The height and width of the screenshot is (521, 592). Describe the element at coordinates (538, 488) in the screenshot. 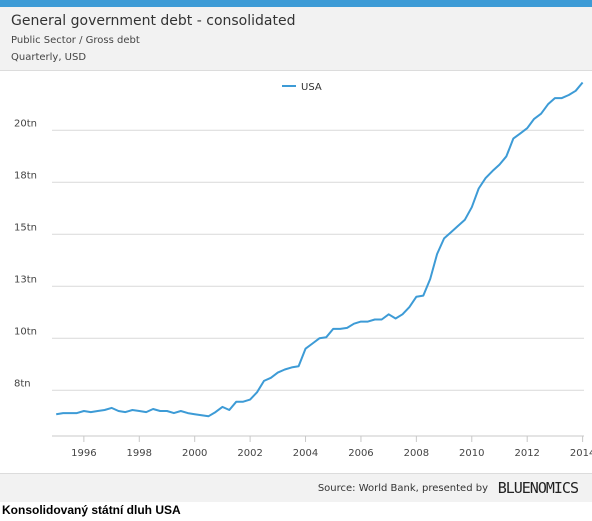

I see `bluenomics-logo: BLUENOMICS` at that location.